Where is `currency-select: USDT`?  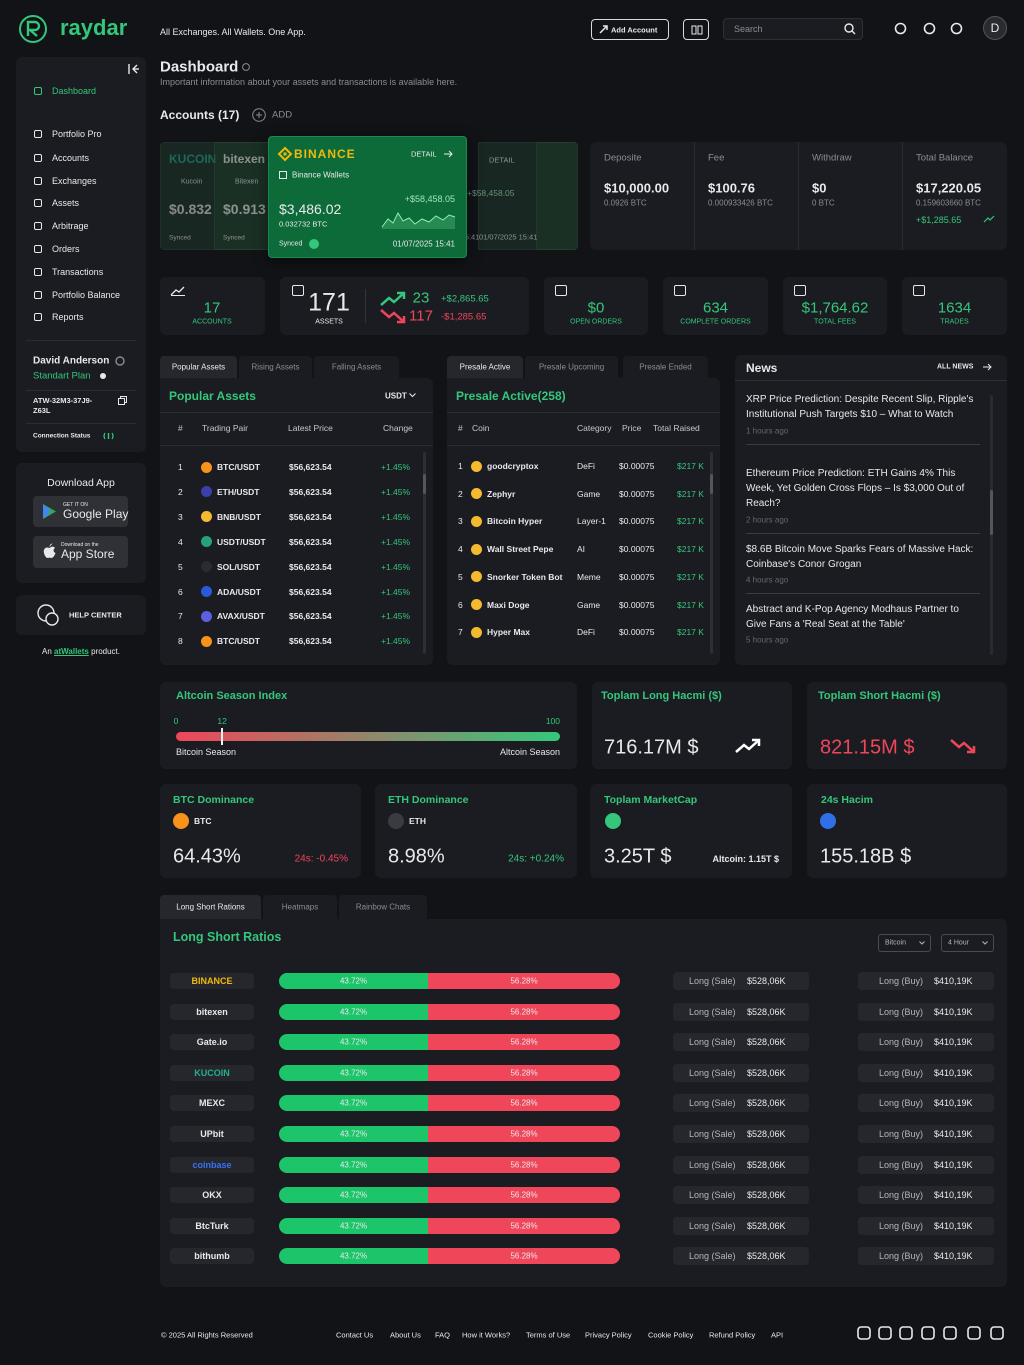 currency-select: USDT is located at coordinates (396, 396).